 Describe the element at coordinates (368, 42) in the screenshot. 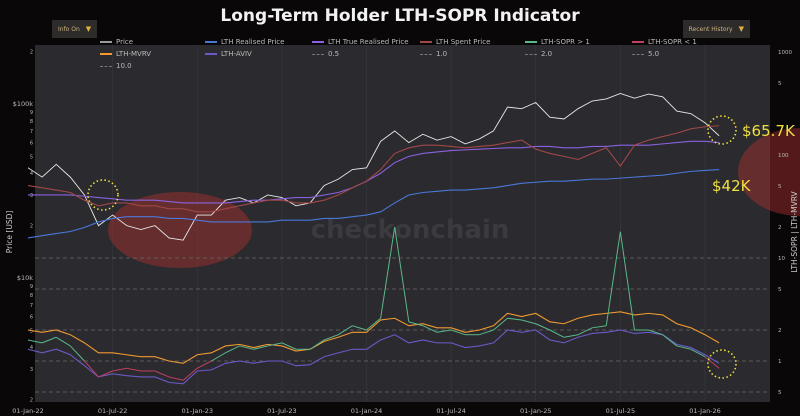

I see `legend-label: LTH True Realised Price` at that location.